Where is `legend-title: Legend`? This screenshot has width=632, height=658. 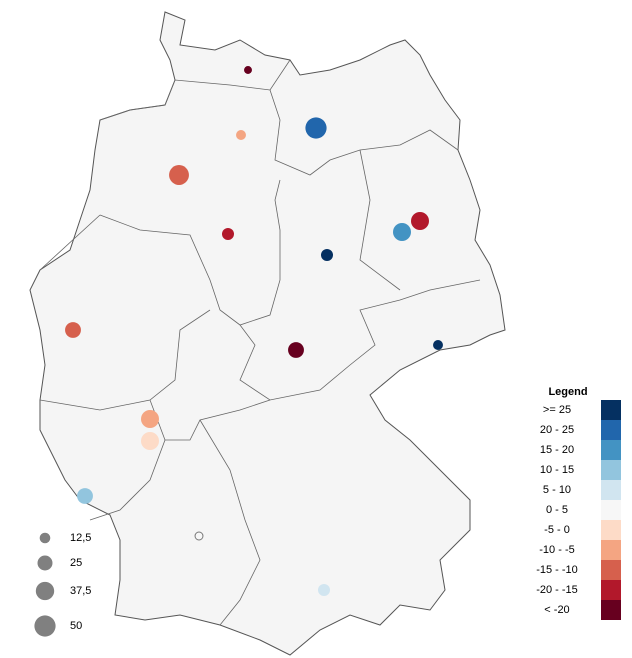
legend-title: Legend is located at coordinates (567, 392).